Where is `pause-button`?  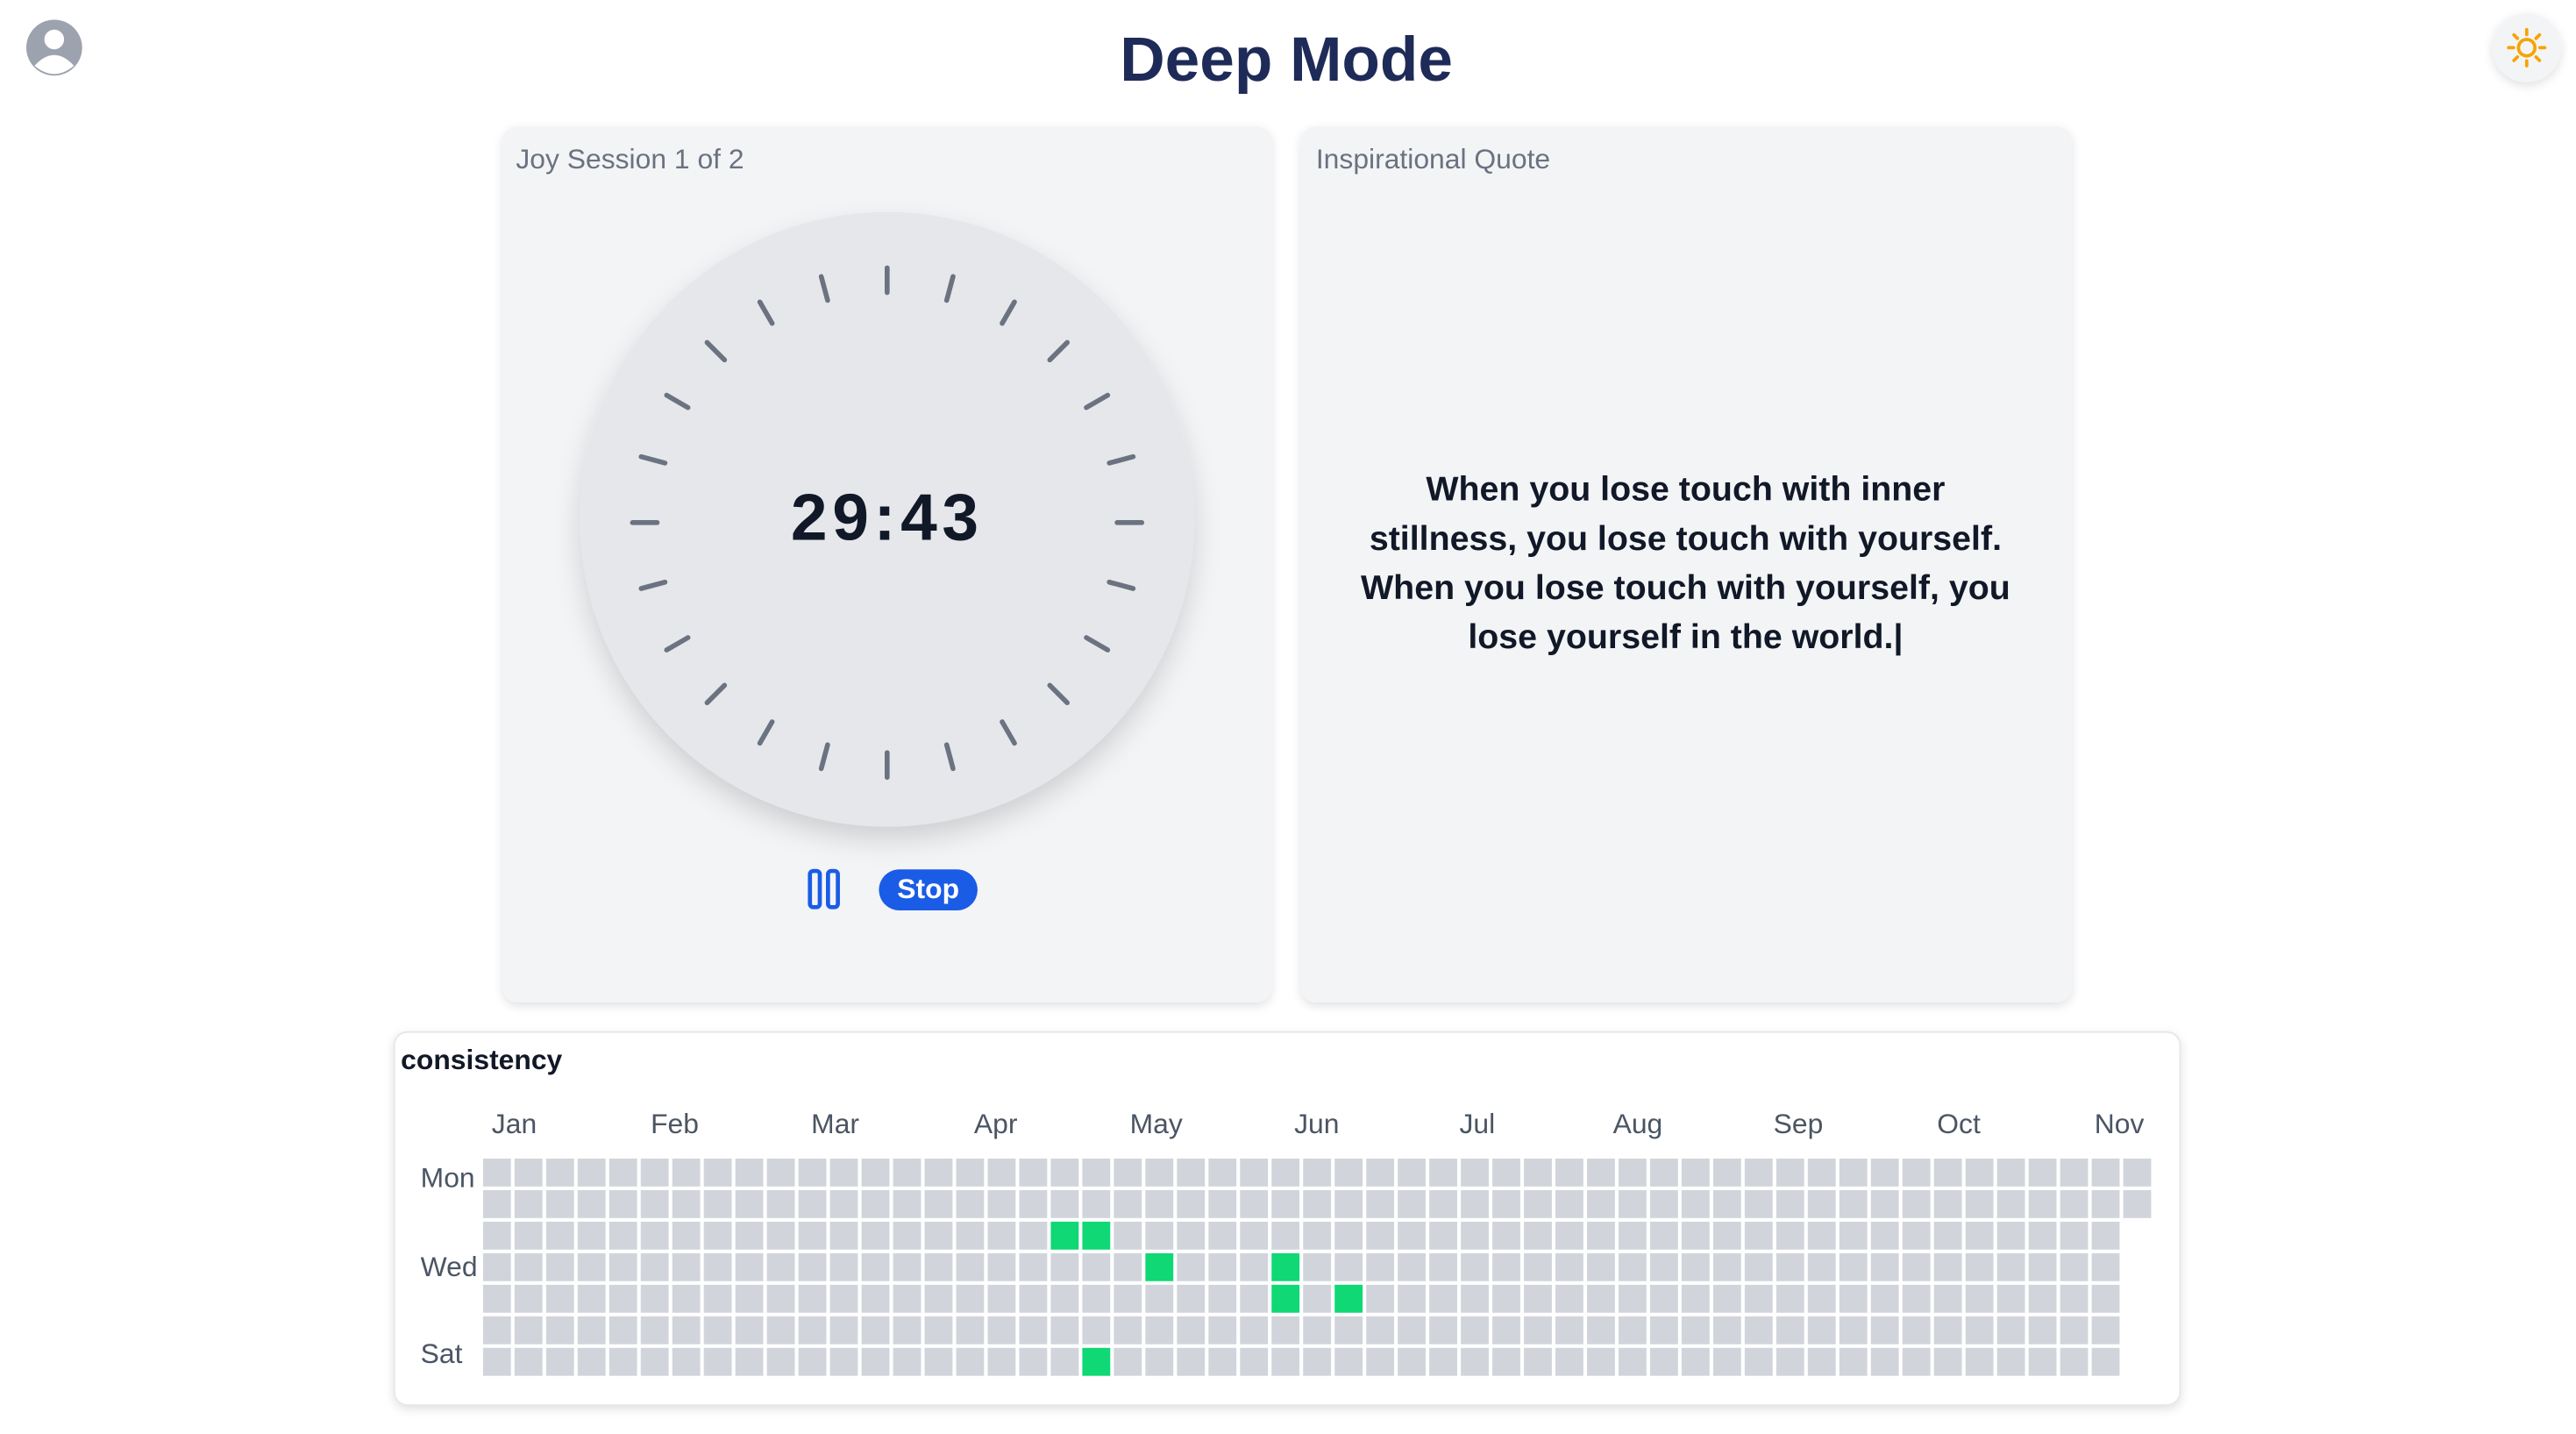 pause-button is located at coordinates (824, 889).